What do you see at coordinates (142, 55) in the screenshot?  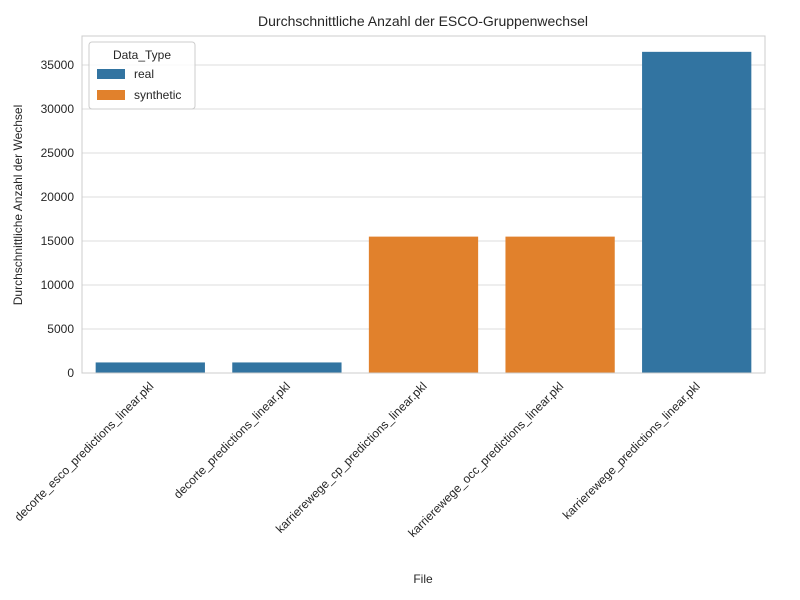 I see `legend-title: Data_Type` at bounding box center [142, 55].